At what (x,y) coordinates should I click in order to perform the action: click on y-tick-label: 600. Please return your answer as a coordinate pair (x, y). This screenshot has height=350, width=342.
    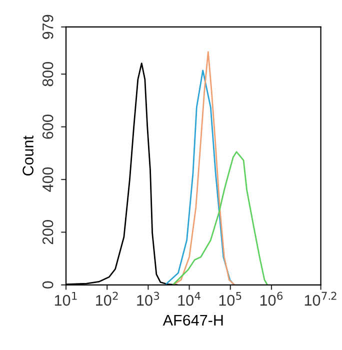
    Looking at the image, I should click on (48, 126).